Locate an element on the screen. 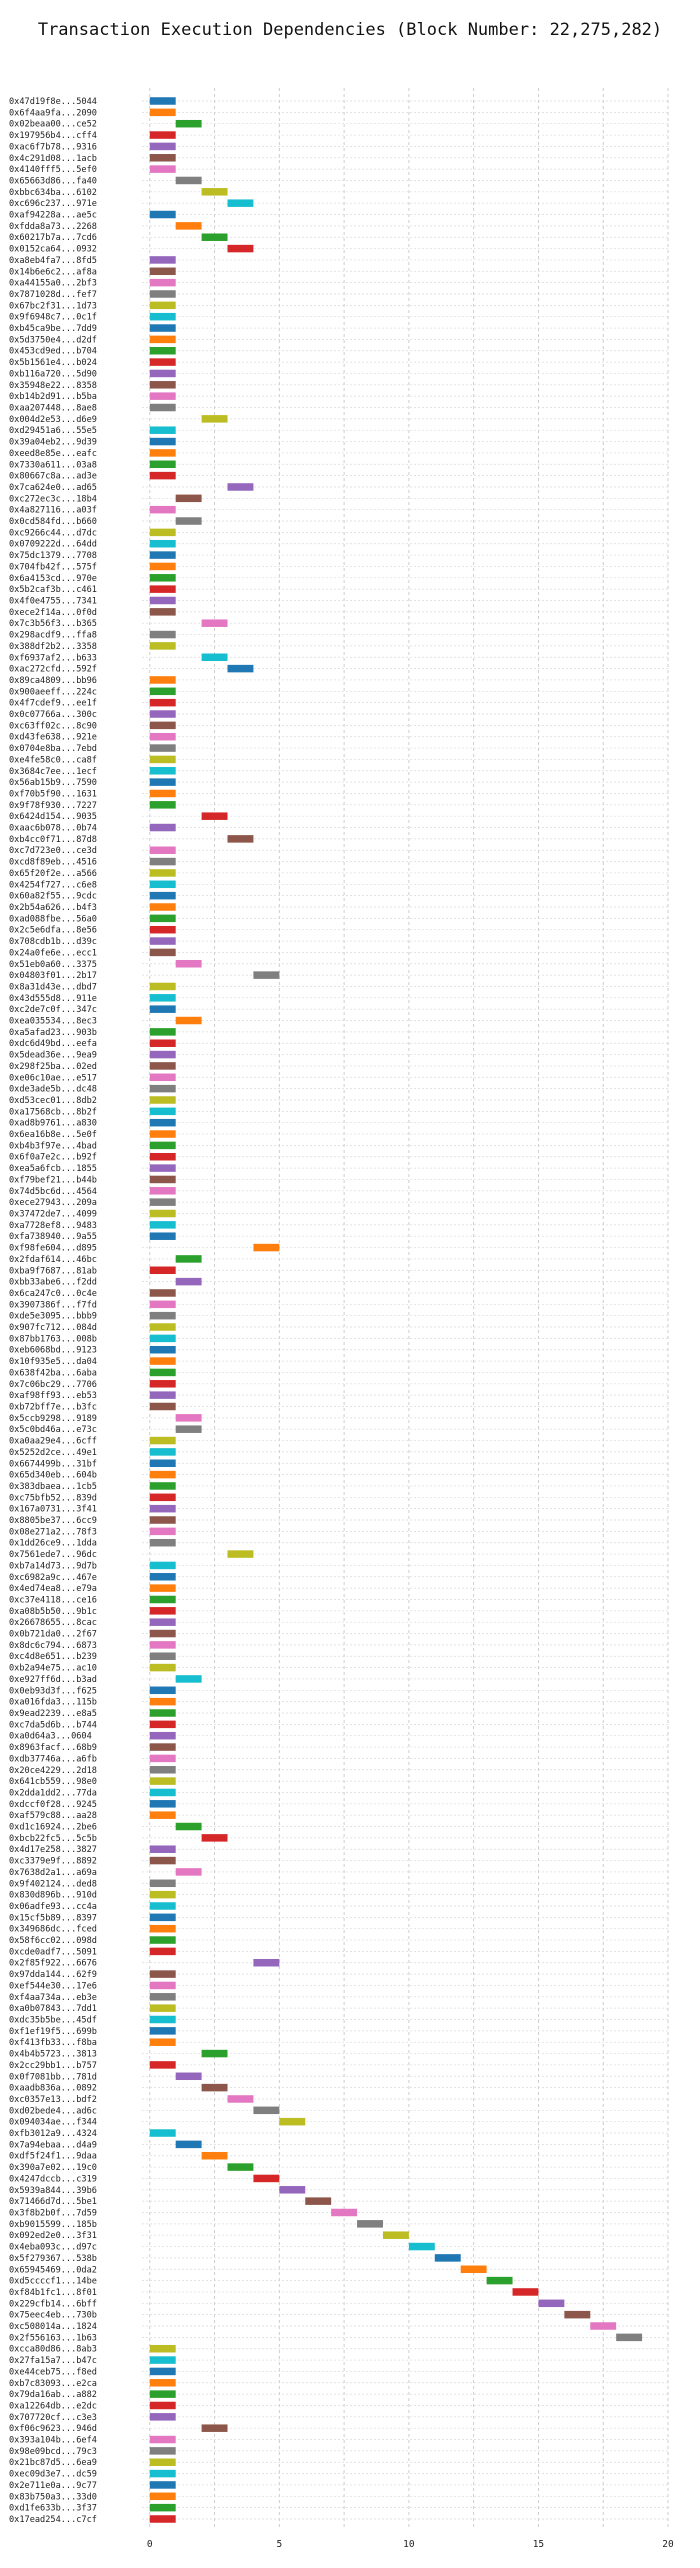  y-tick-label: 0x87bb1763...008b is located at coordinates (53, 1339).